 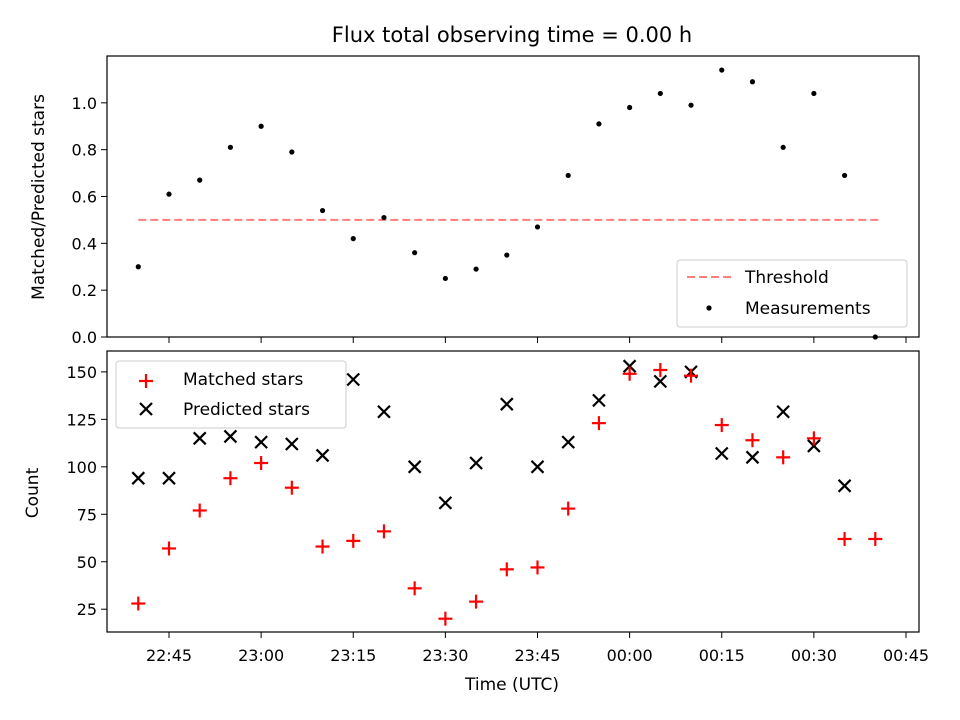 I want to click on x-tick-label: 22:45, so click(x=169, y=655).